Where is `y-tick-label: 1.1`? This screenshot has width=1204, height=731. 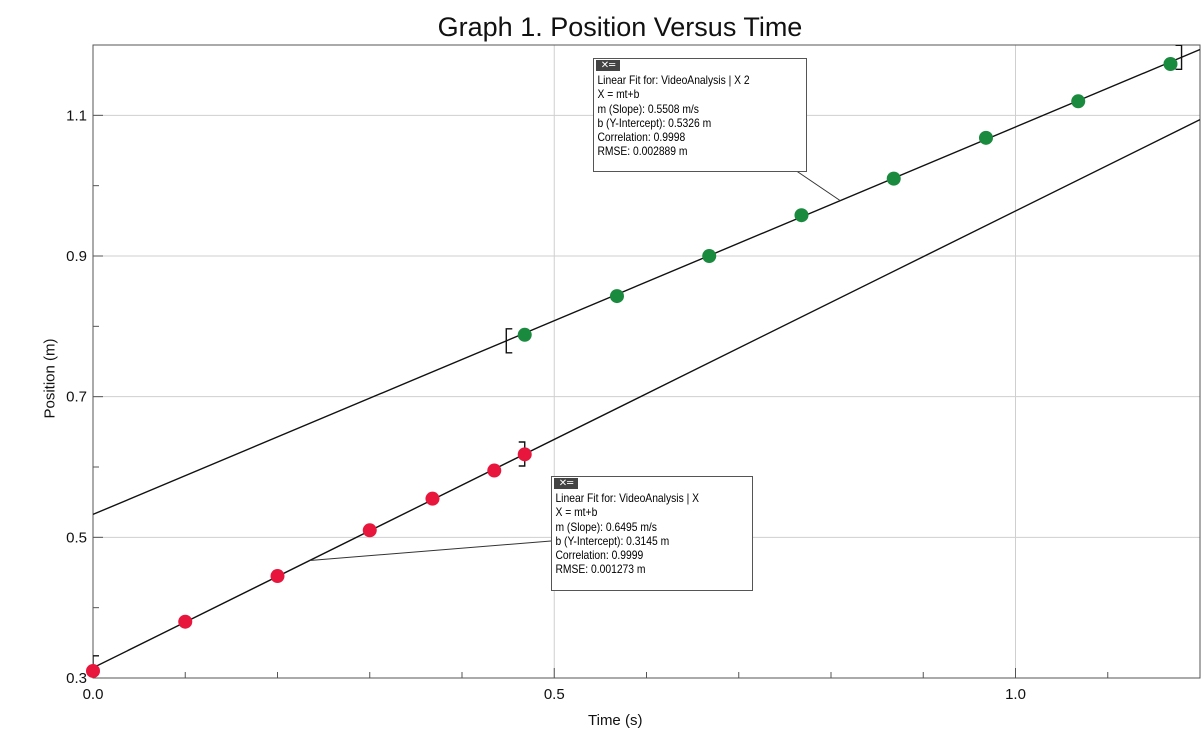 y-tick-label: 1.1 is located at coordinates (76, 115).